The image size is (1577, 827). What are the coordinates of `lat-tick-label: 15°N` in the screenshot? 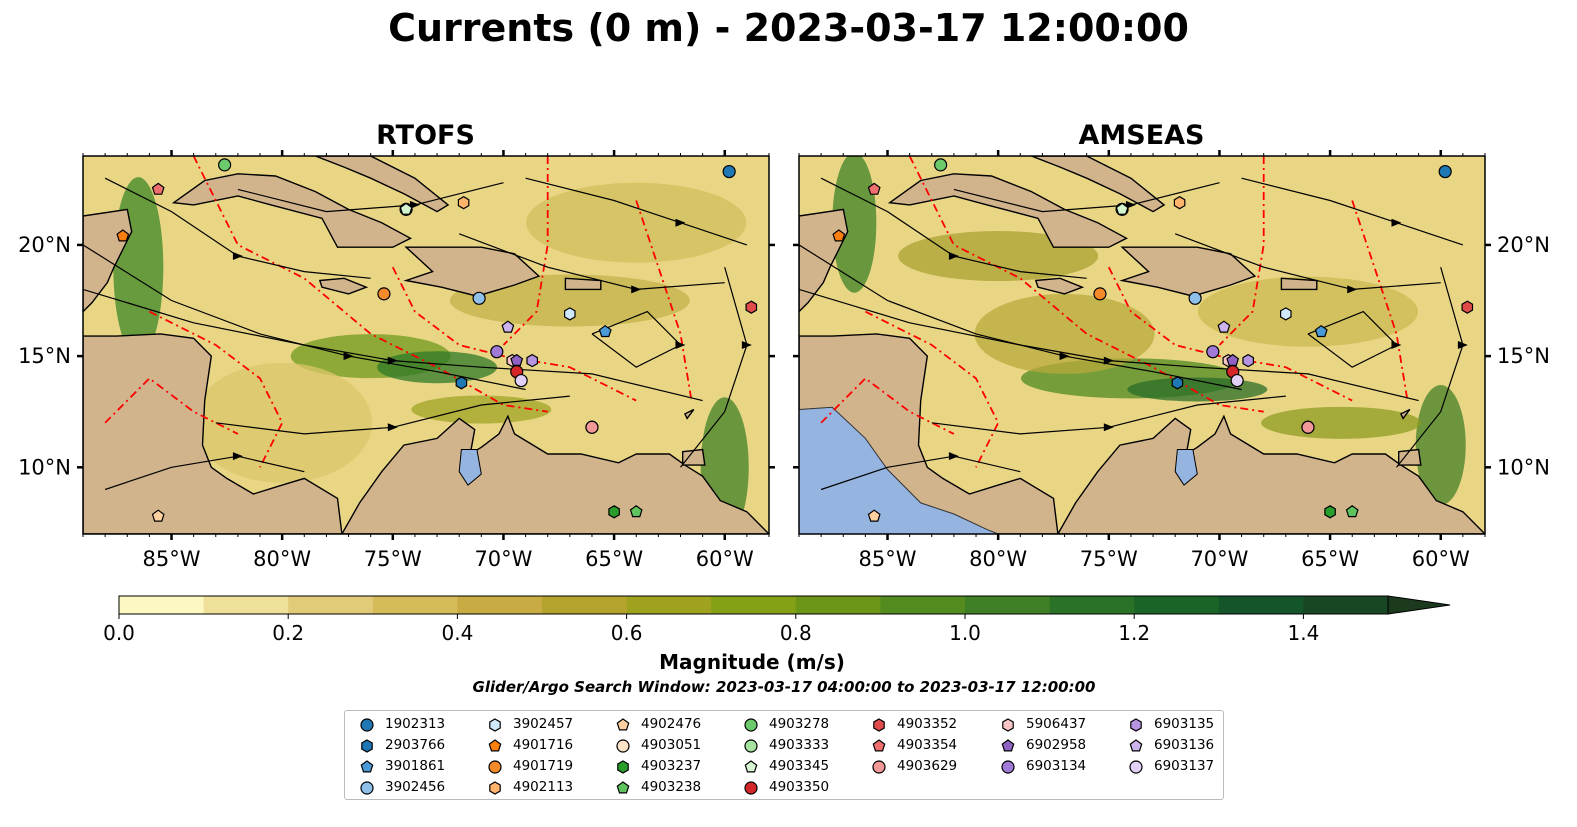 It's located at (44, 356).